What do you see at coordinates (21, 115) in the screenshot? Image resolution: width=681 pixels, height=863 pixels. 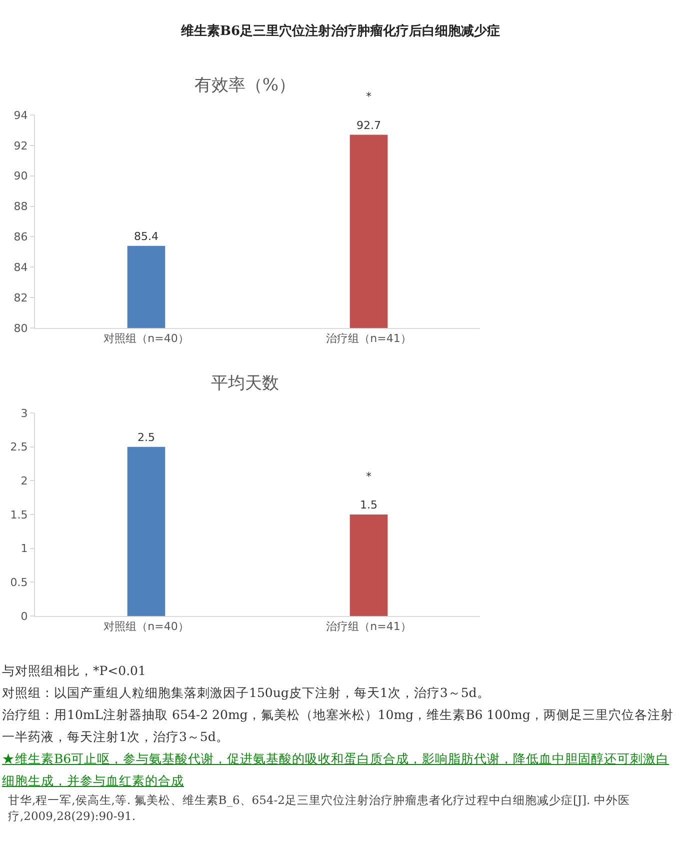 I see `y-tick-label: 94` at bounding box center [21, 115].